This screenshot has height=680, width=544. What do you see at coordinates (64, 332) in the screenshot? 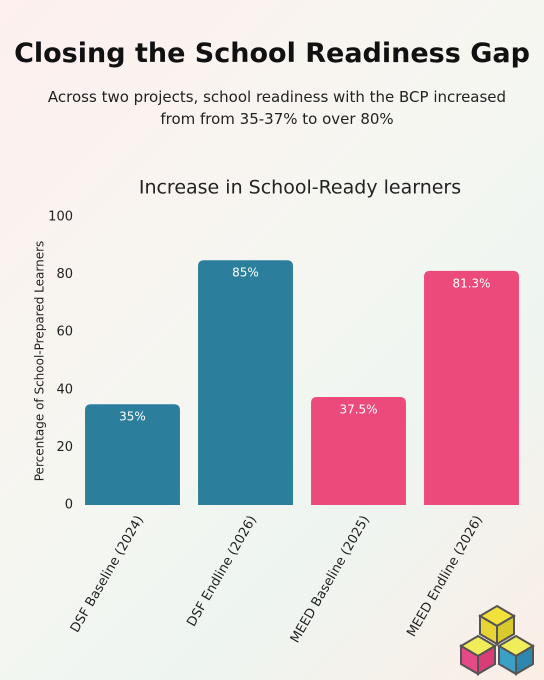
I see `y-tick-label: 60` at bounding box center [64, 332].